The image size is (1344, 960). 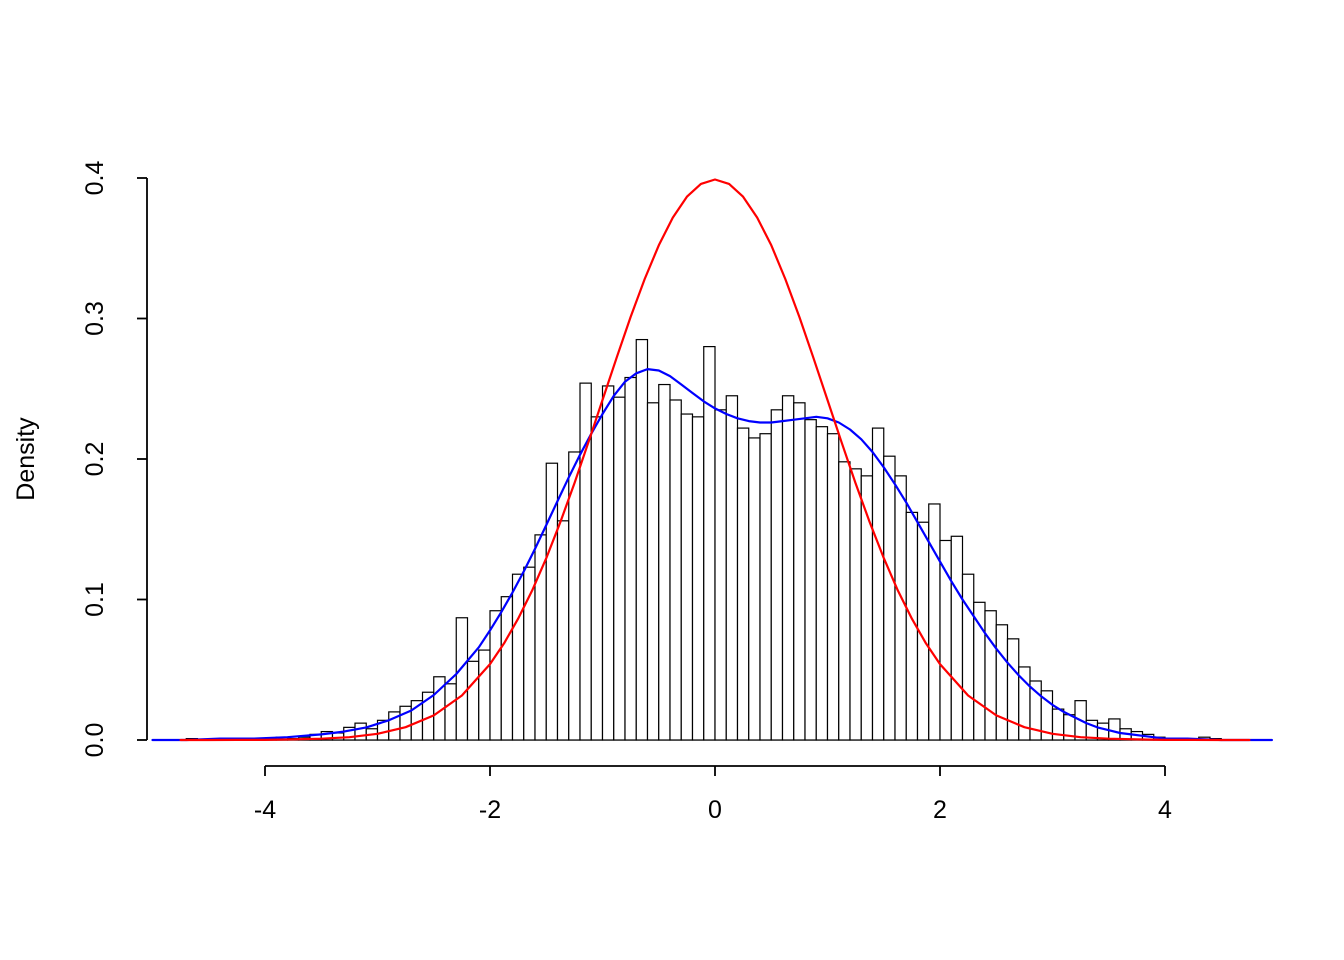 What do you see at coordinates (95, 459) in the screenshot?
I see `y-tick-label: 0.2` at bounding box center [95, 459].